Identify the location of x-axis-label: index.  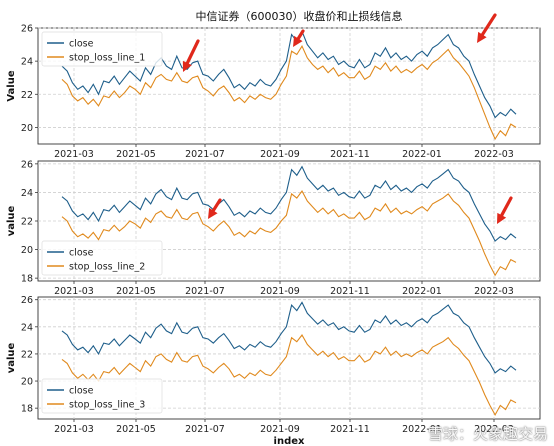
(289, 441).